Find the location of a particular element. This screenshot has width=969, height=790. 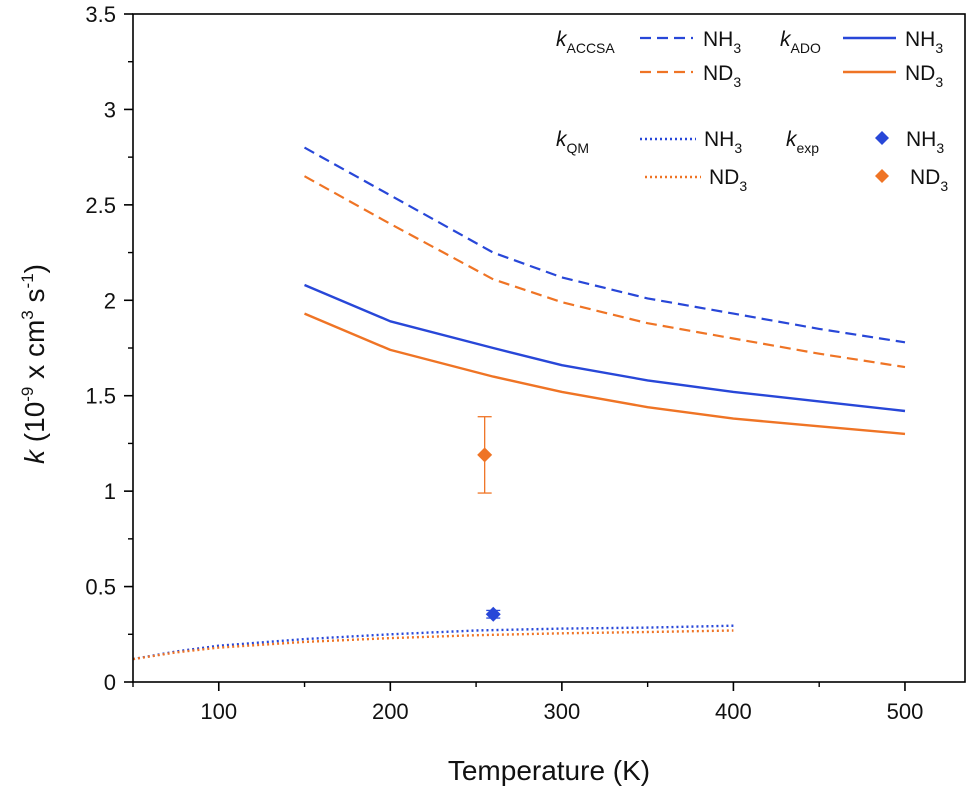

legend-text-accsa-nh3: NH3 is located at coordinates (722, 42).